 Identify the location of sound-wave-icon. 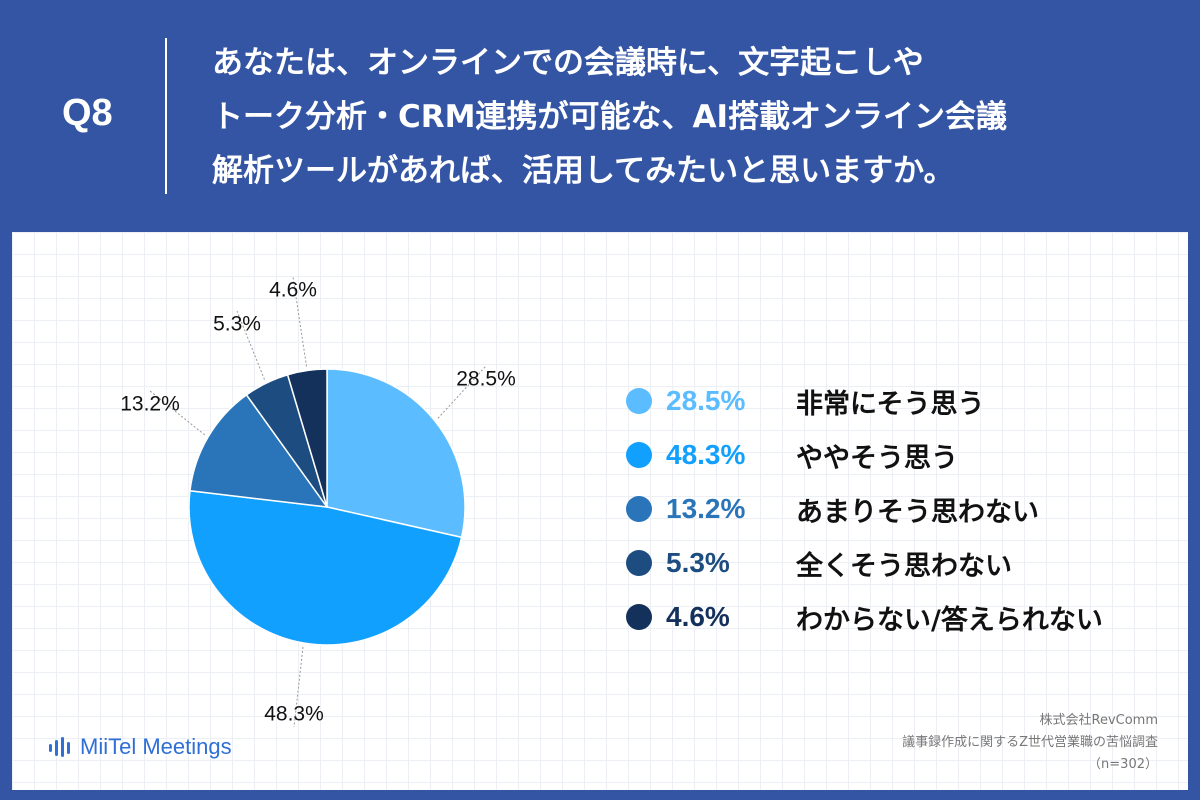
(59, 747).